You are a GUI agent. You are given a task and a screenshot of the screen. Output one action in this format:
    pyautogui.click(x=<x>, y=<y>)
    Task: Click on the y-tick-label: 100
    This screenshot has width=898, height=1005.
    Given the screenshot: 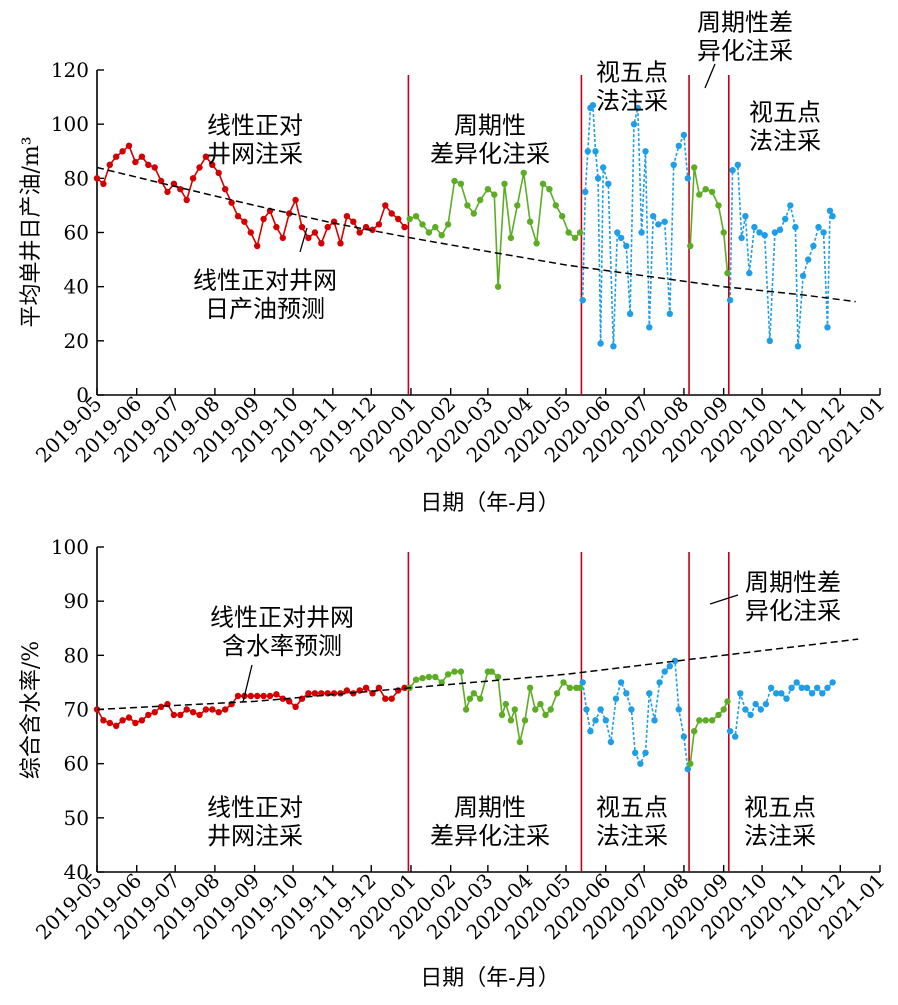 What is the action you would take?
    pyautogui.click(x=70, y=547)
    